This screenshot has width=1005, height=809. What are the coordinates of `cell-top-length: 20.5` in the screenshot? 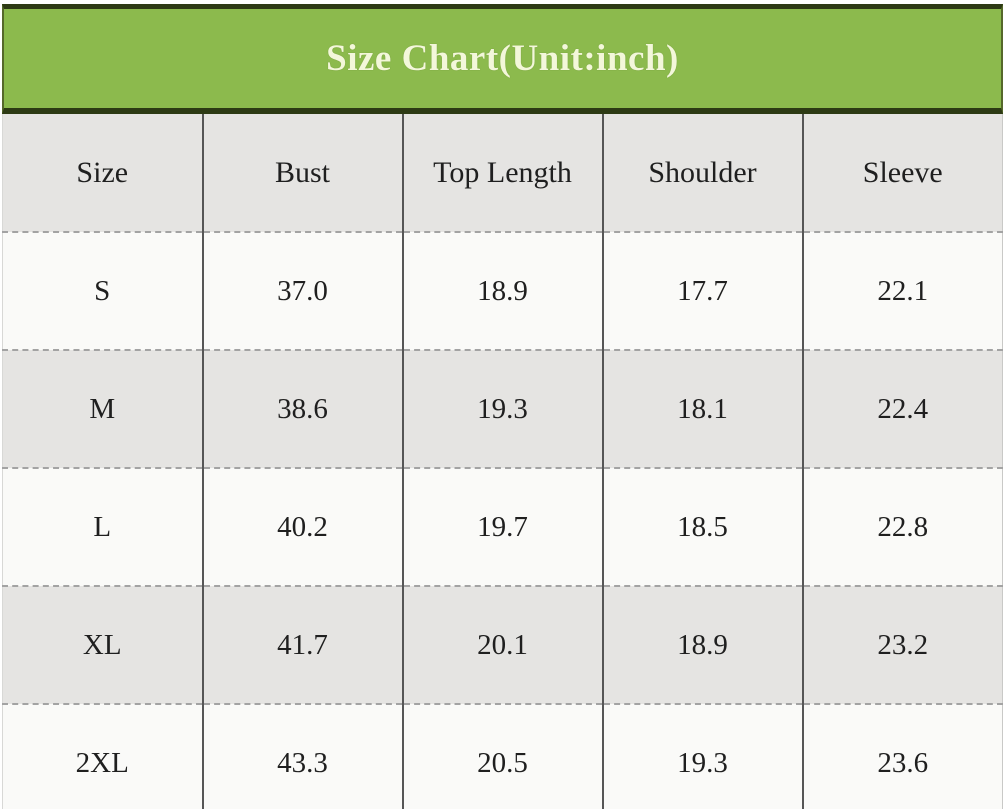 It's located at (503, 756).